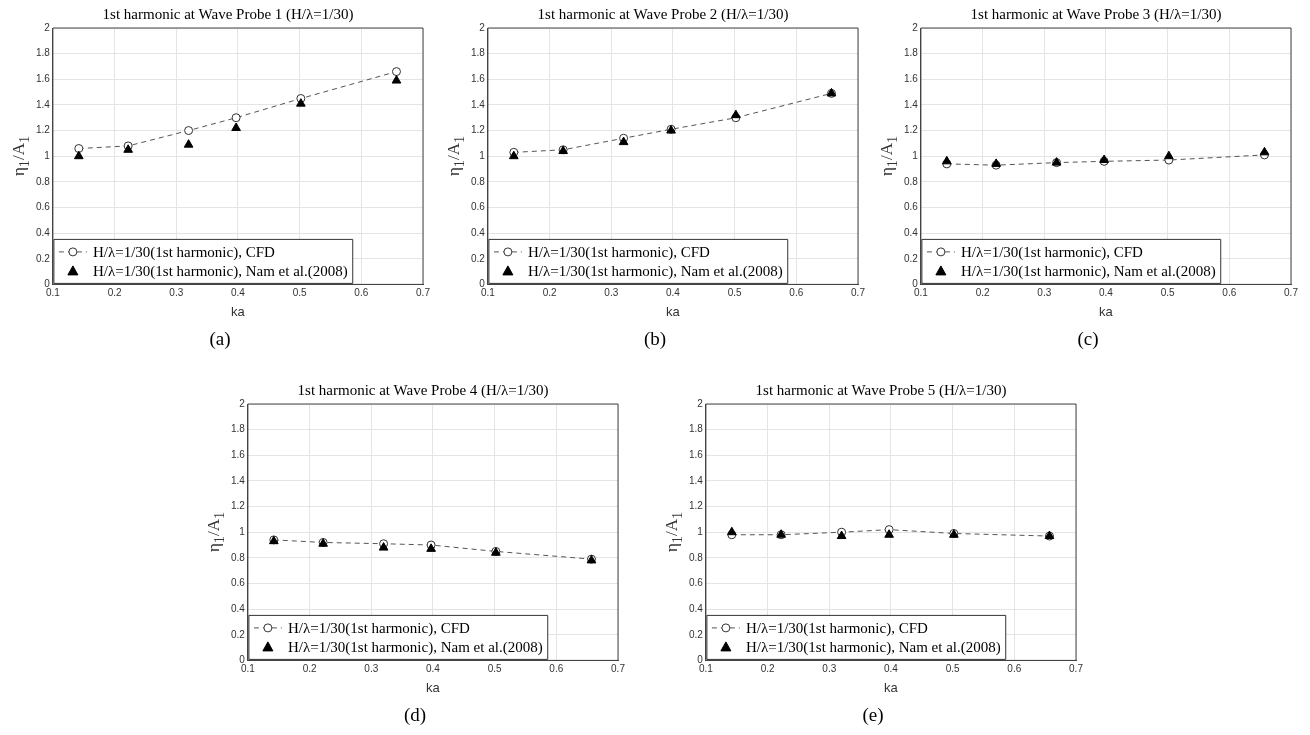 The height and width of the screenshot is (735, 1310). What do you see at coordinates (423, 390) in the screenshot?
I see `chart-title: 1st harmonic at Wave Probe 4 (H/λ=1/30)` at bounding box center [423, 390].